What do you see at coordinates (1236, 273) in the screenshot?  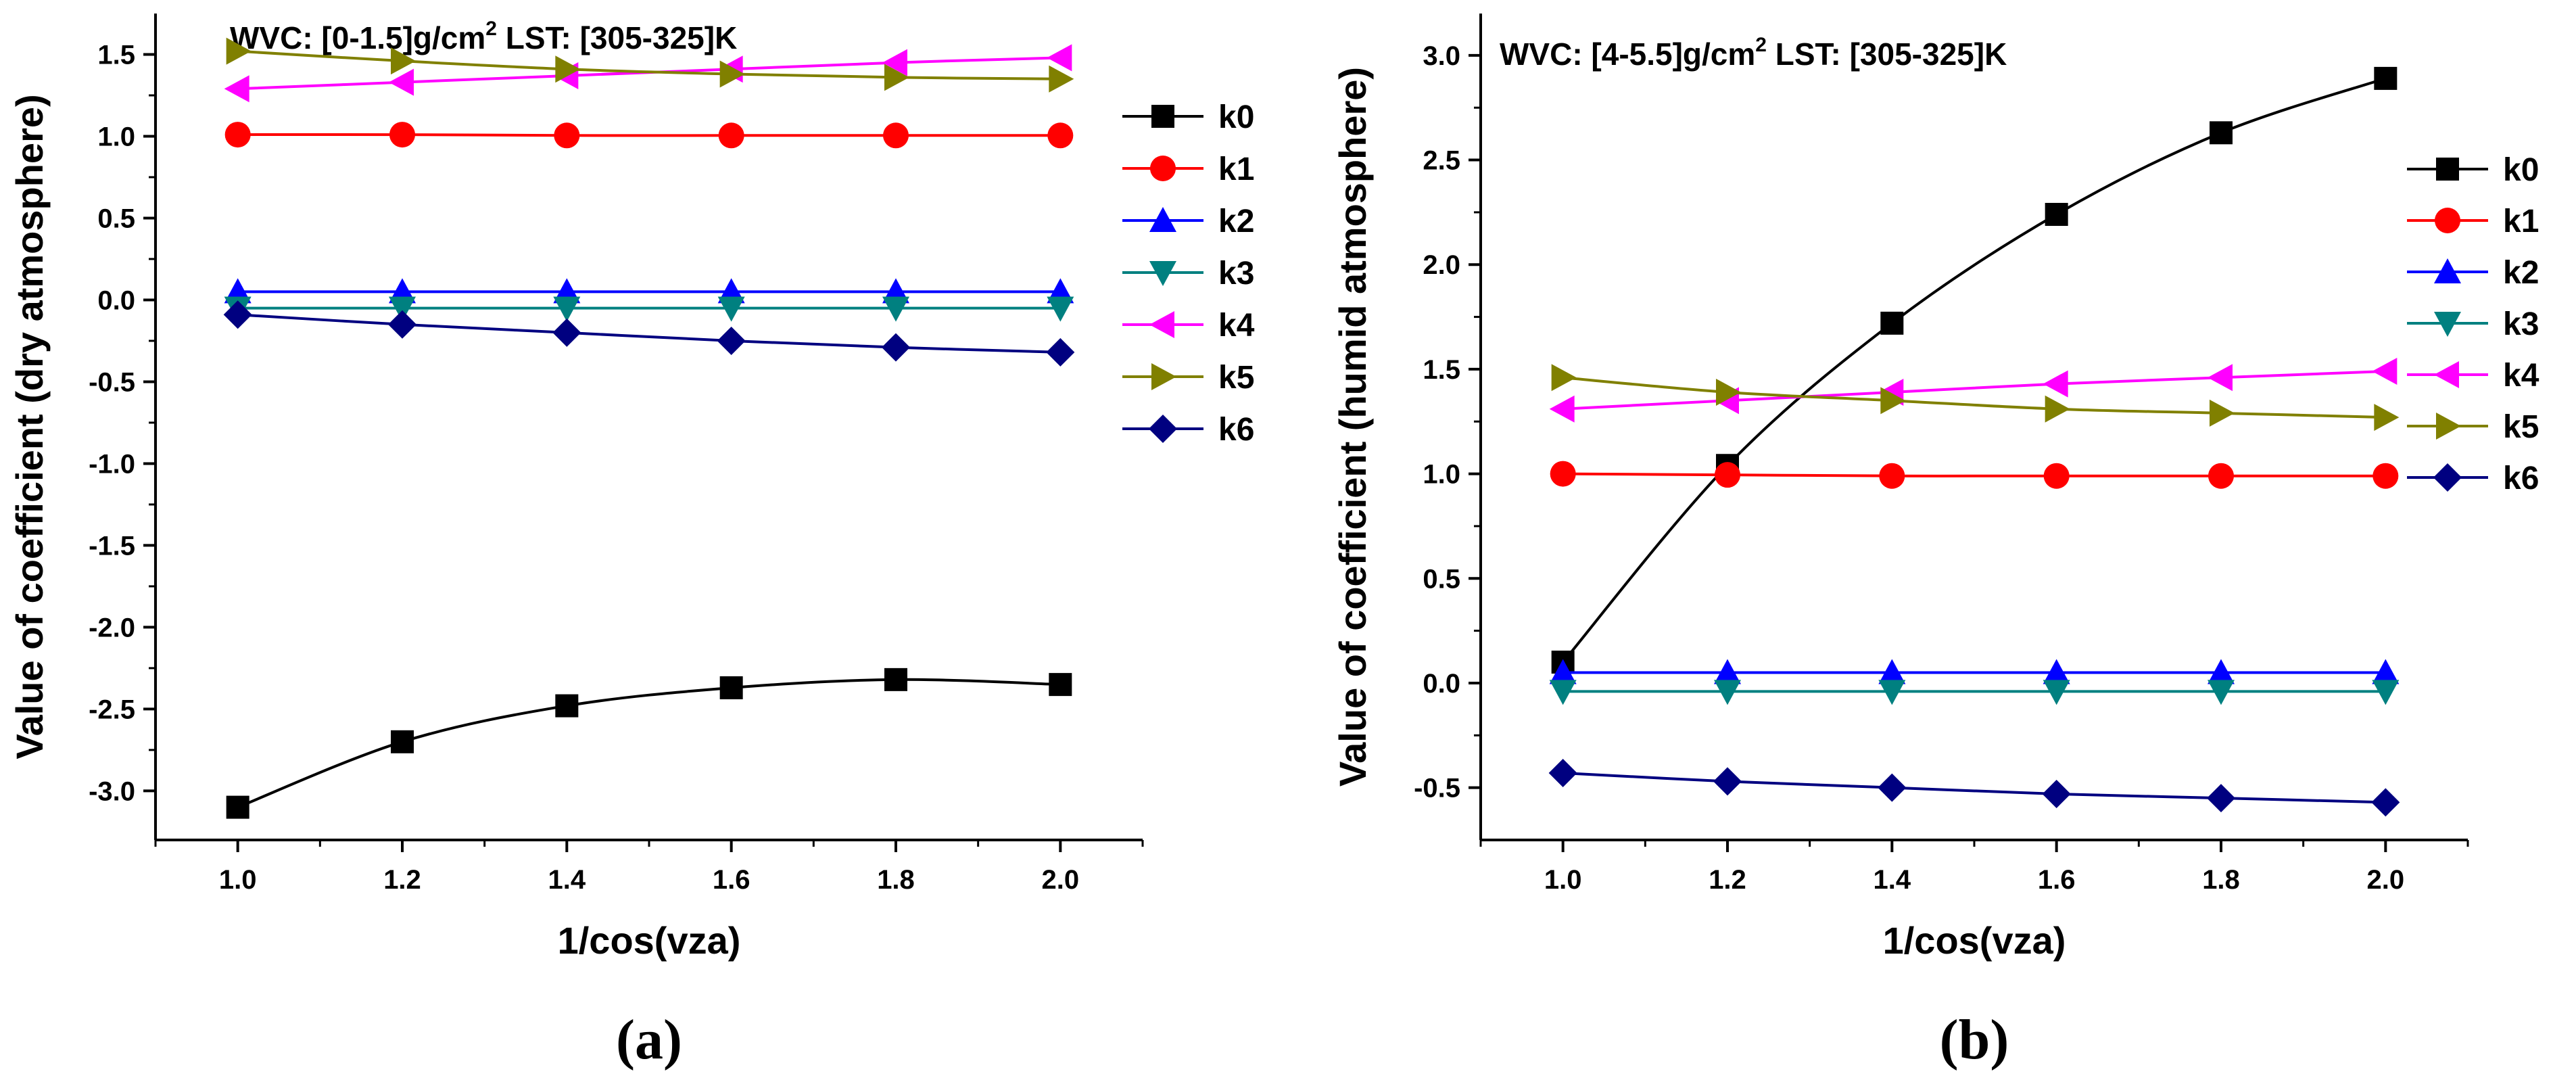 I see `legend-k3-label: k3` at bounding box center [1236, 273].